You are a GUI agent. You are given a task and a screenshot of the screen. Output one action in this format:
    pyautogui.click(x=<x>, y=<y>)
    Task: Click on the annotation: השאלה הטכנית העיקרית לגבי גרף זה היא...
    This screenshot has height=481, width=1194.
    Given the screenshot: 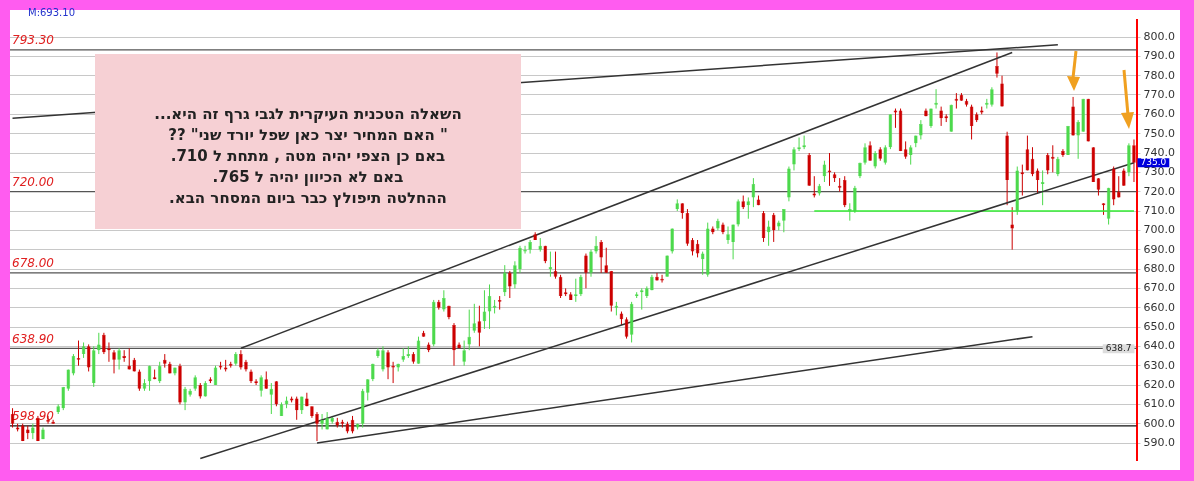 What is the action you would take?
    pyautogui.click(x=308, y=114)
    